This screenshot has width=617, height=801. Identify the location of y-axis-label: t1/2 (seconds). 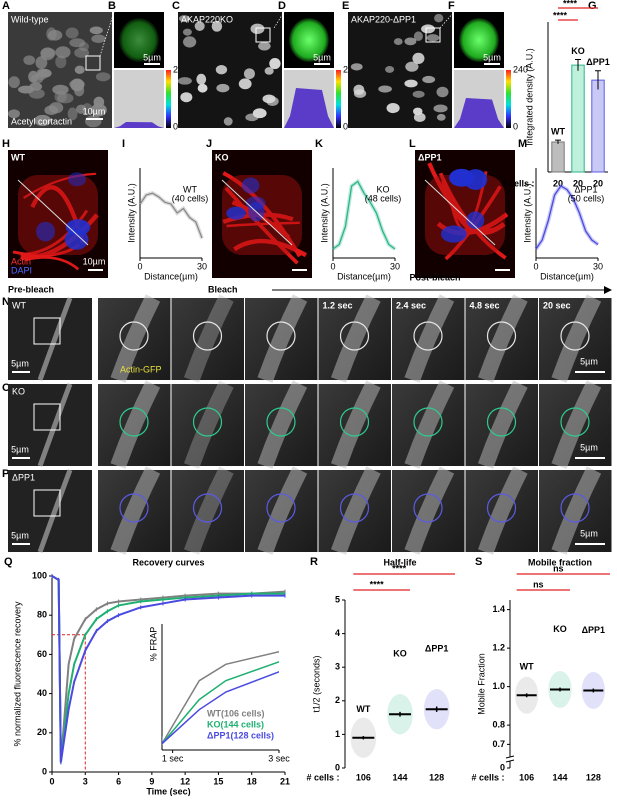
(316, 683).